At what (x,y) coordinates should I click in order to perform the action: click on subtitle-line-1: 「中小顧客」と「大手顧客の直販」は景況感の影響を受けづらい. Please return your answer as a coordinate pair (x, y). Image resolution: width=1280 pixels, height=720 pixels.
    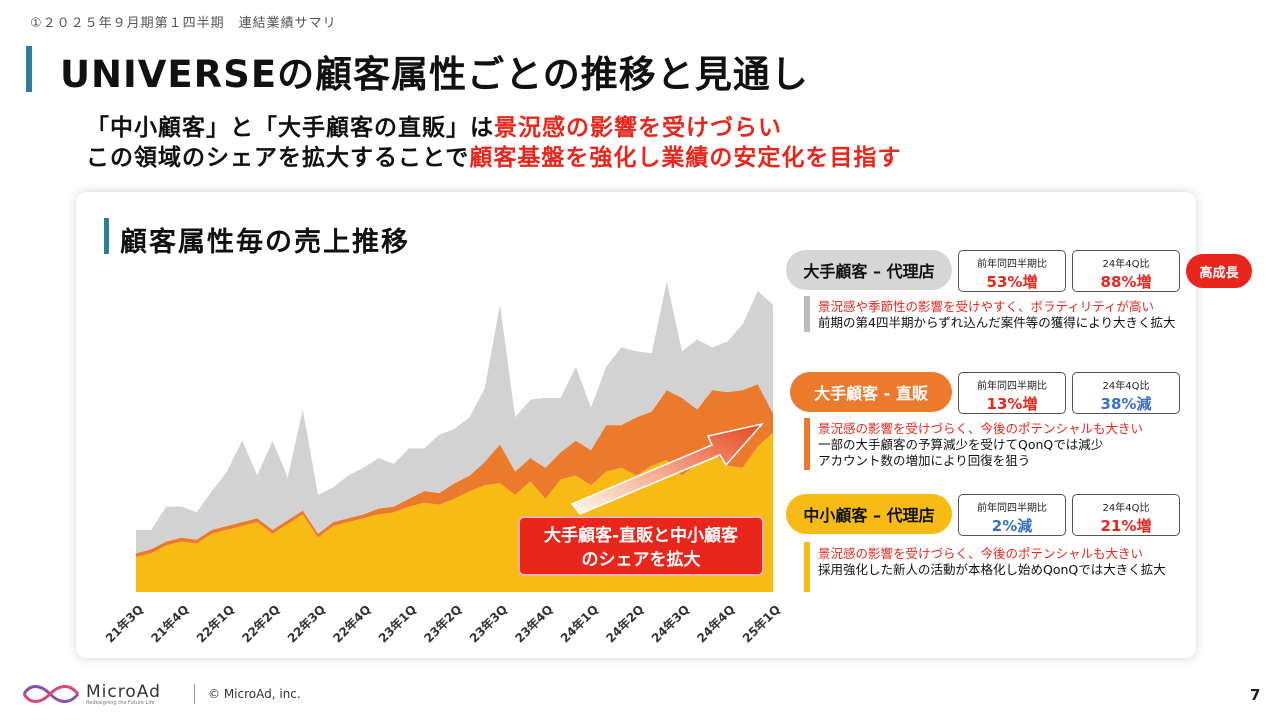
    Looking at the image, I should click on (434, 125).